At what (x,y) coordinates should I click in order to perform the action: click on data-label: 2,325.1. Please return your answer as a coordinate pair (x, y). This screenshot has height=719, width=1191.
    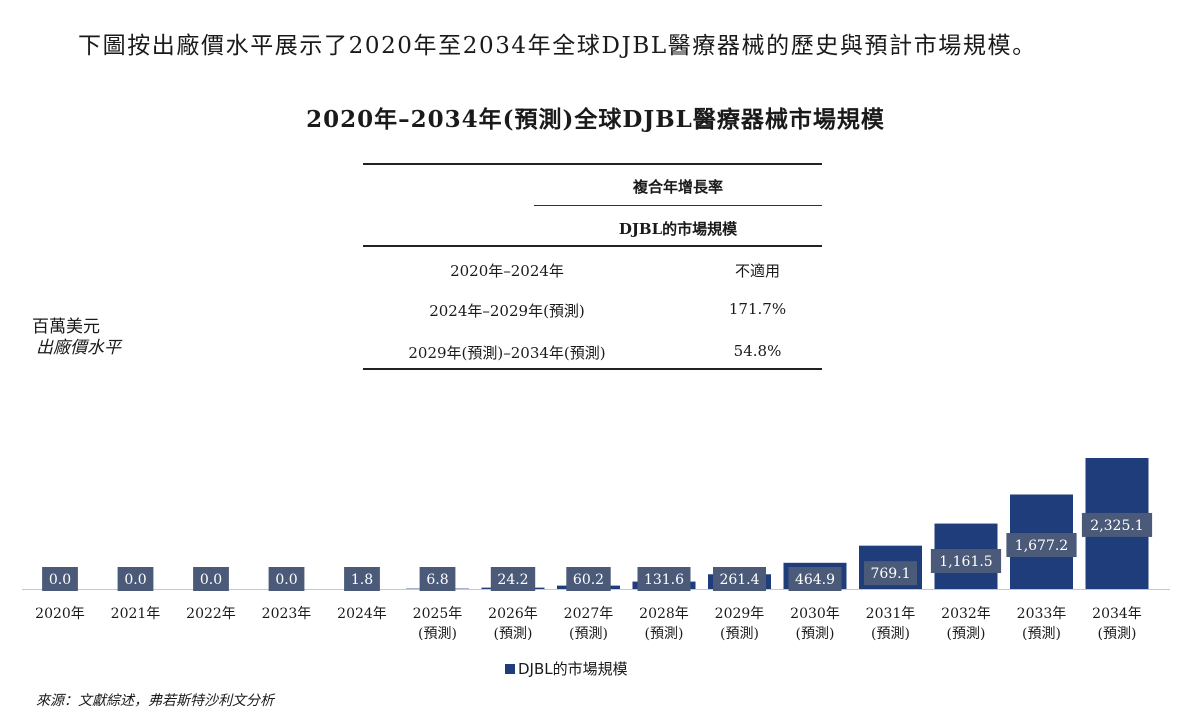
    Looking at the image, I should click on (1116, 526).